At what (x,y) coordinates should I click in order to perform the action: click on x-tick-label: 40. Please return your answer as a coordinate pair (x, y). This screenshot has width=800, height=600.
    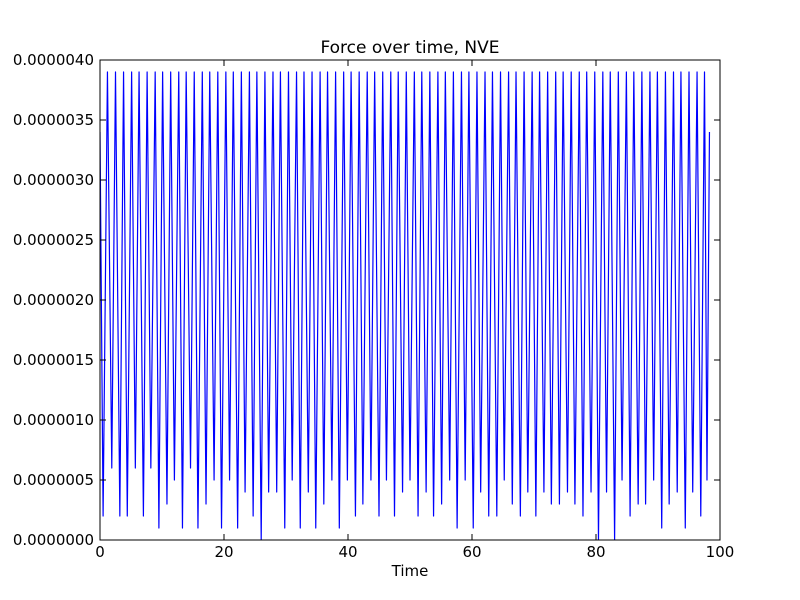
    Looking at the image, I should click on (347, 552).